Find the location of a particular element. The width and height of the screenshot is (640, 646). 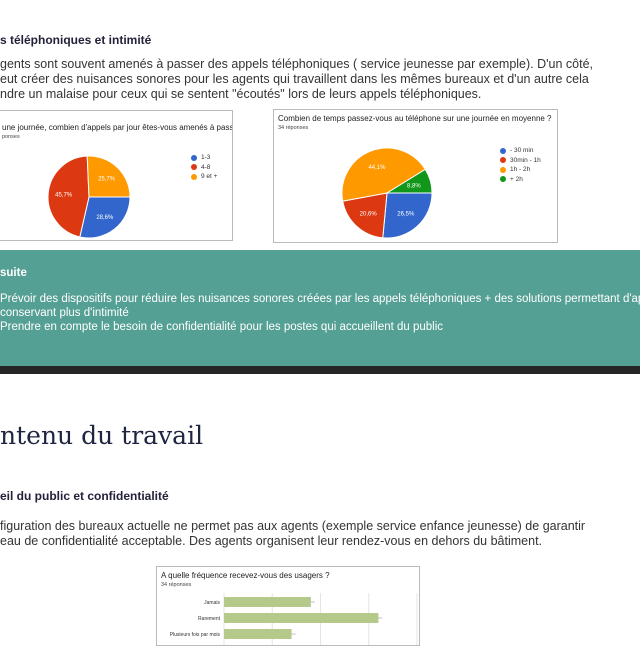

legend-label: 1h - 2h is located at coordinates (520, 170).